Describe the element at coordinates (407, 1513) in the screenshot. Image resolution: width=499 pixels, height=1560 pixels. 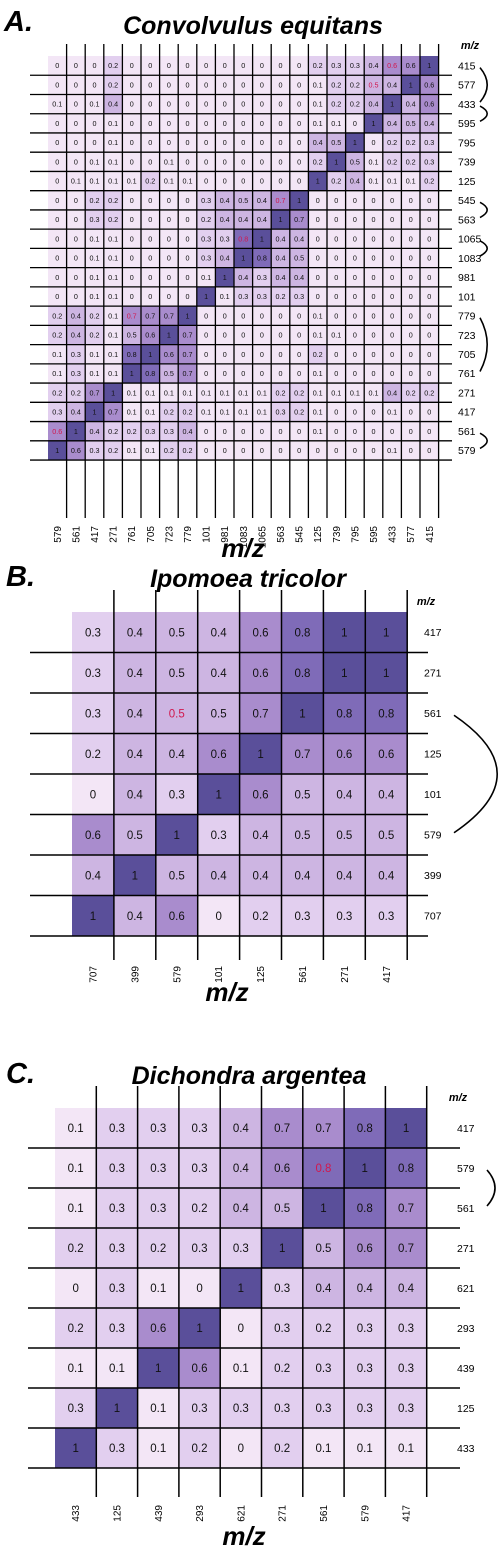
I see `column-tick-label: 417` at that location.